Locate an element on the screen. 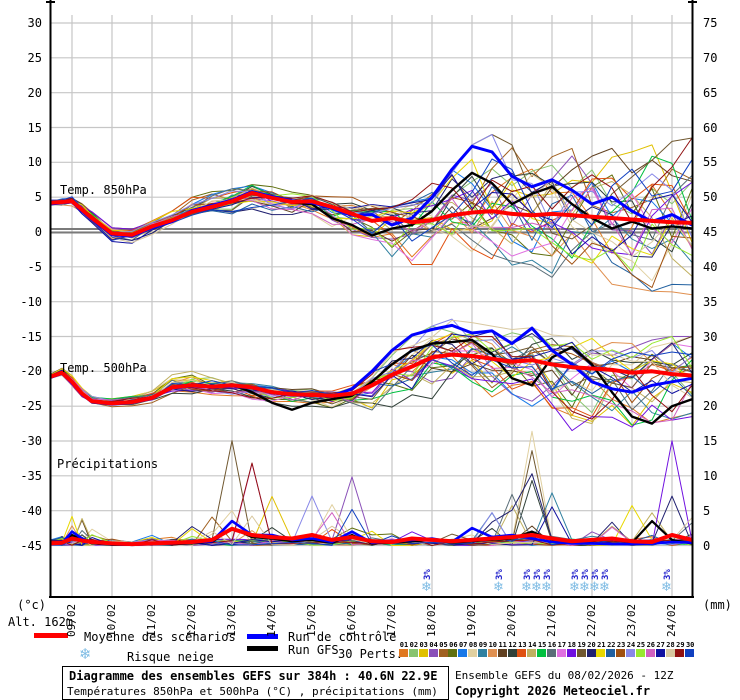 This screenshot has height=700, width=740. pert-number: 08 is located at coordinates (473, 645).